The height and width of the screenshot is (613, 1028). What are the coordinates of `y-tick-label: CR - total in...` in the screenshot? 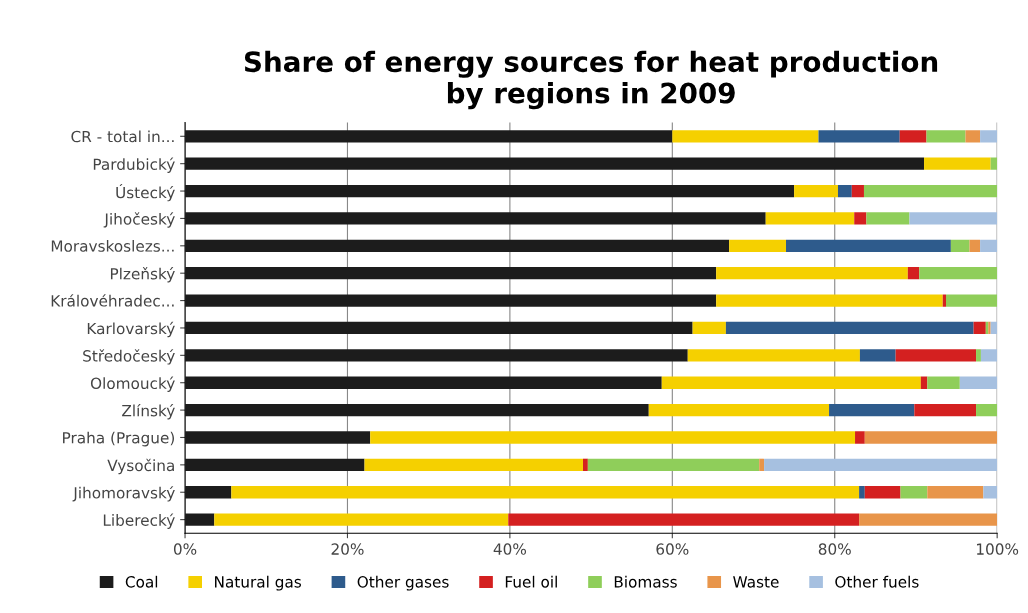 It's located at (122, 136).